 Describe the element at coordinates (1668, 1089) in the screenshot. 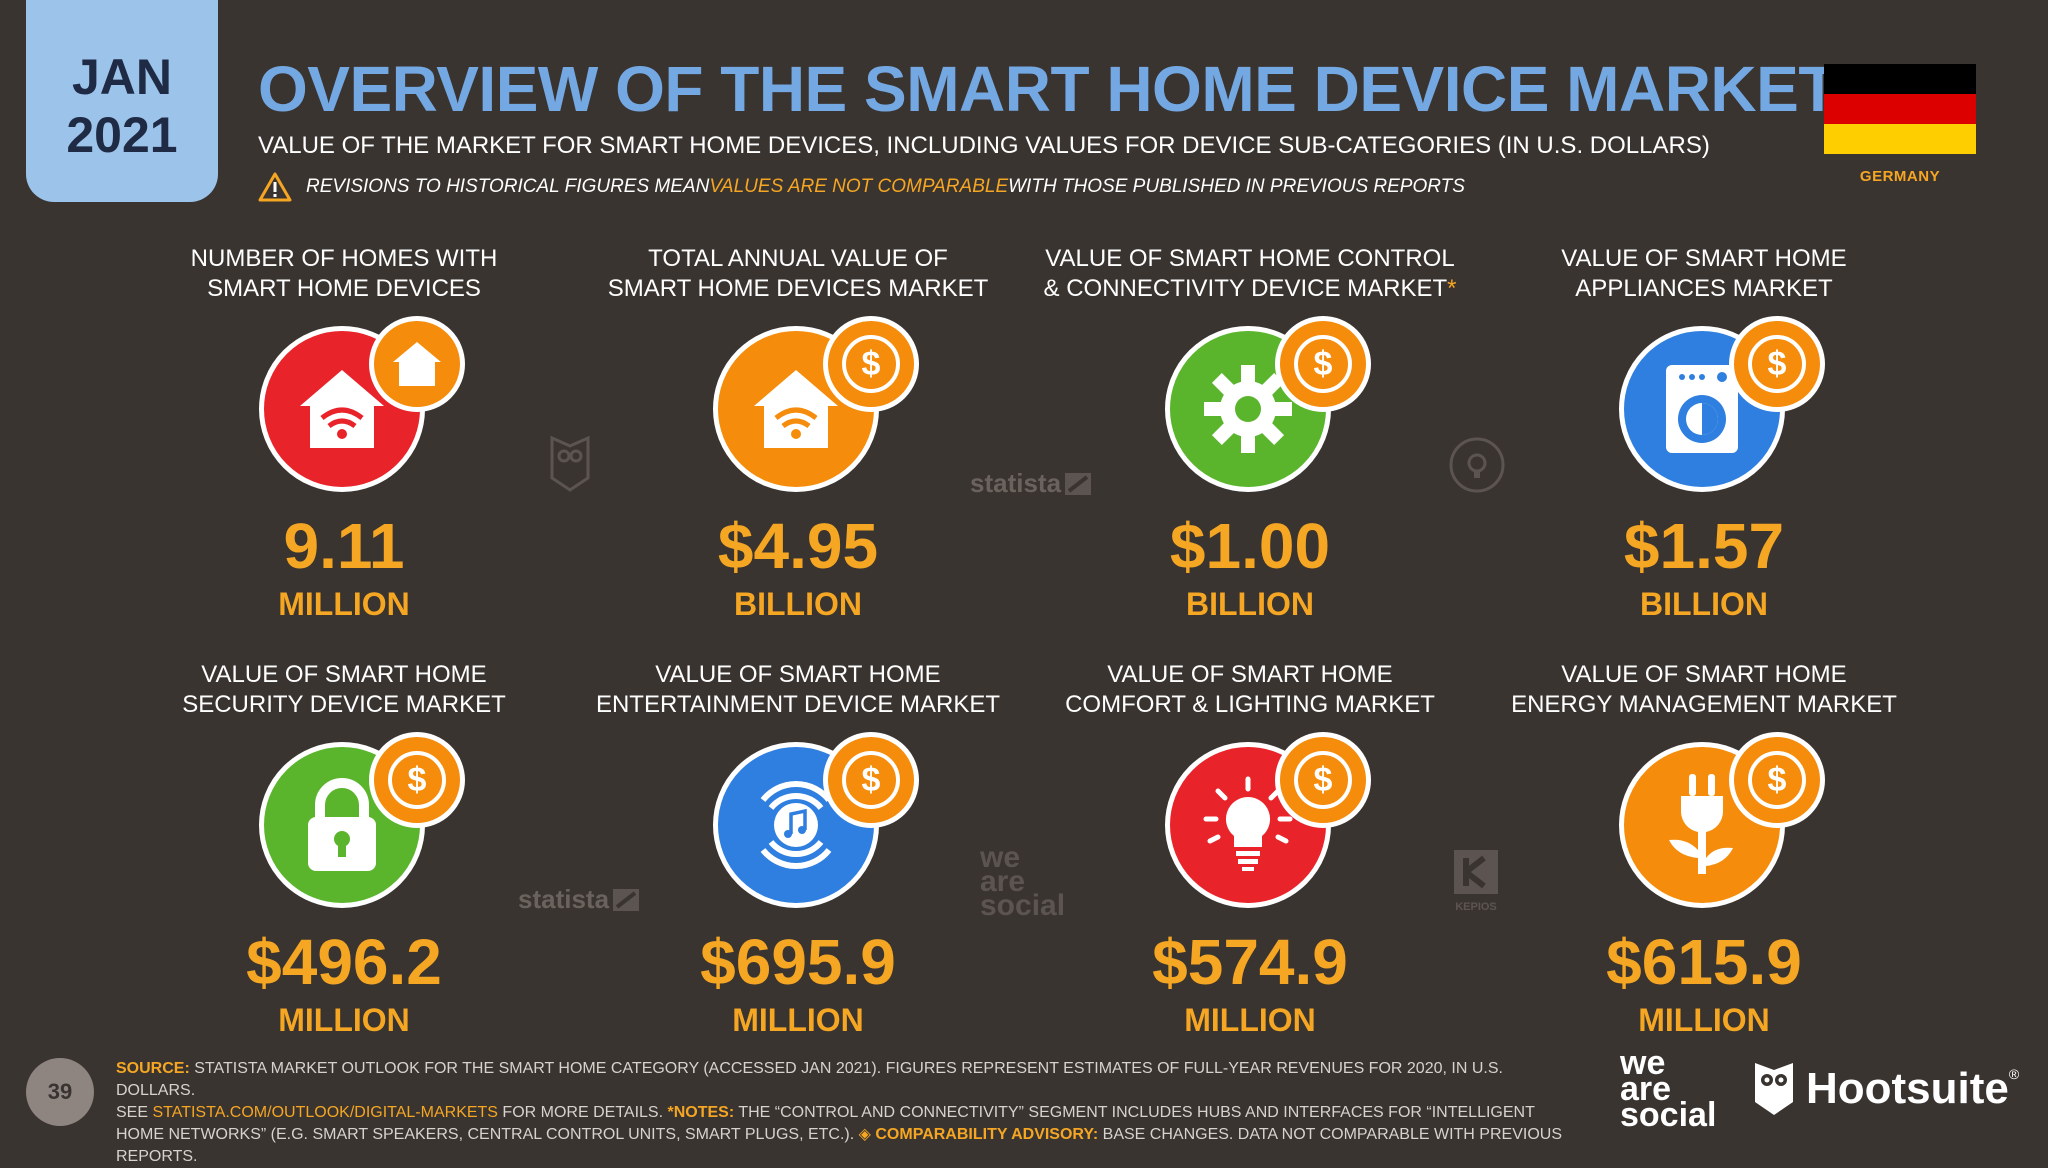

I see `we-are-social-logo: we are social` at that location.